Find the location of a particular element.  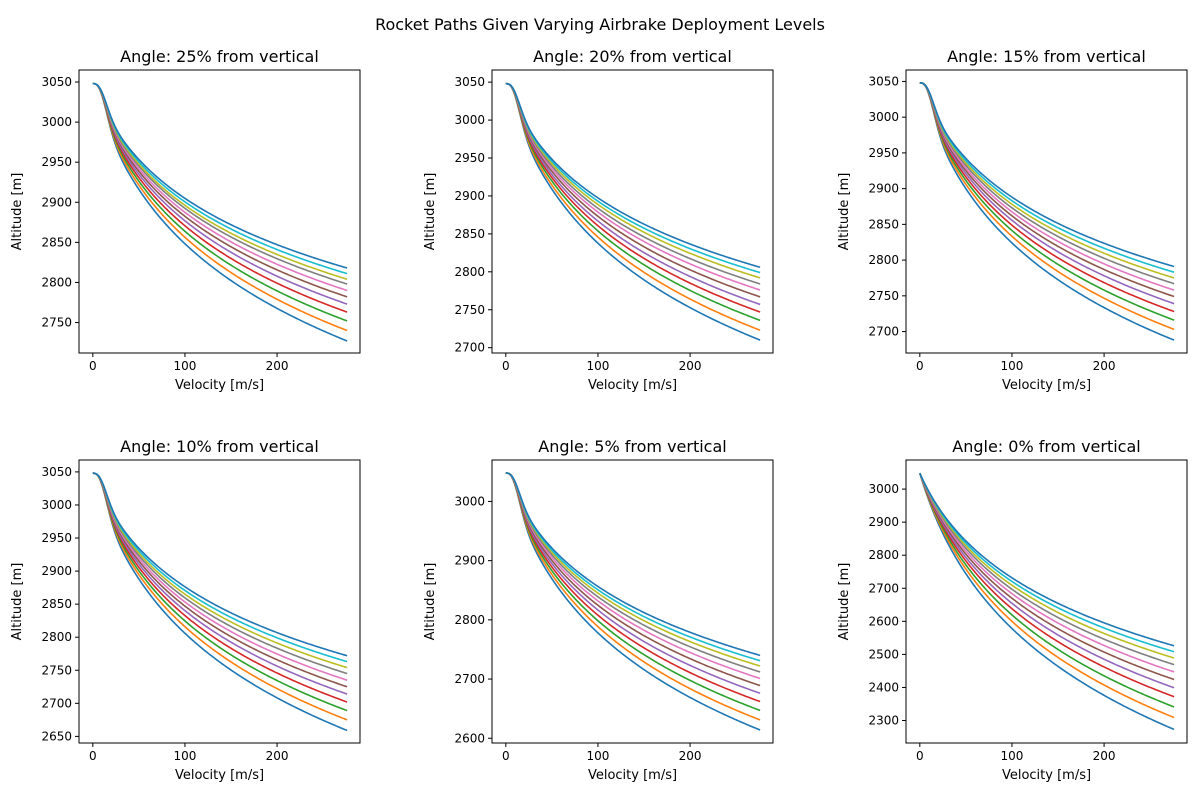

x-tick-label: 200 is located at coordinates (690, 756).